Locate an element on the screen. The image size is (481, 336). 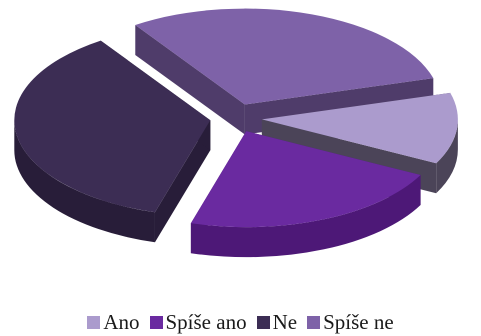
legend-label-spise-ne: Spíše ne is located at coordinates (358, 321).